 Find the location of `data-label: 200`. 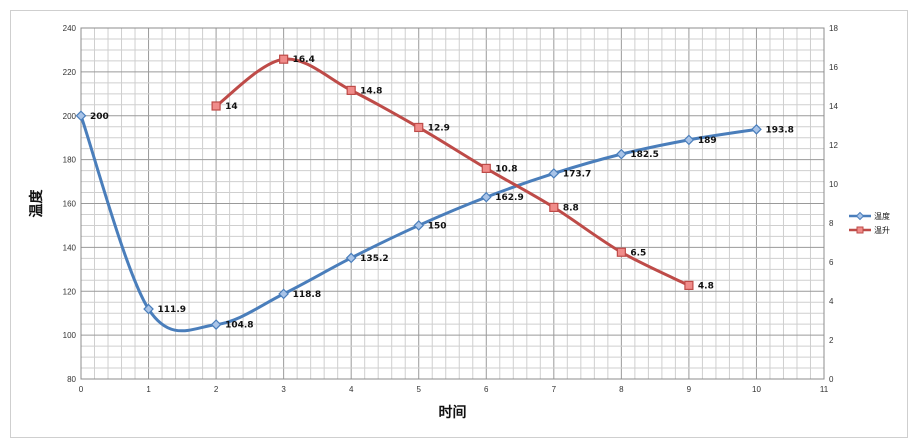

data-label: 200 is located at coordinates (99, 117).